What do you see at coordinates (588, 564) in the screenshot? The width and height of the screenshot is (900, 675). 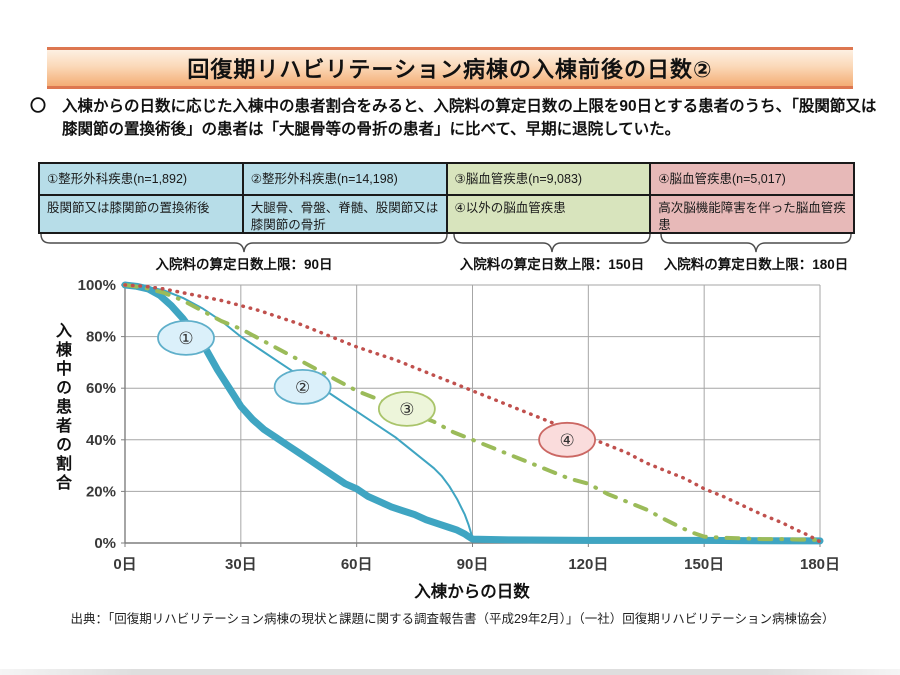 I see `x-tick-label: 120日` at bounding box center [588, 564].